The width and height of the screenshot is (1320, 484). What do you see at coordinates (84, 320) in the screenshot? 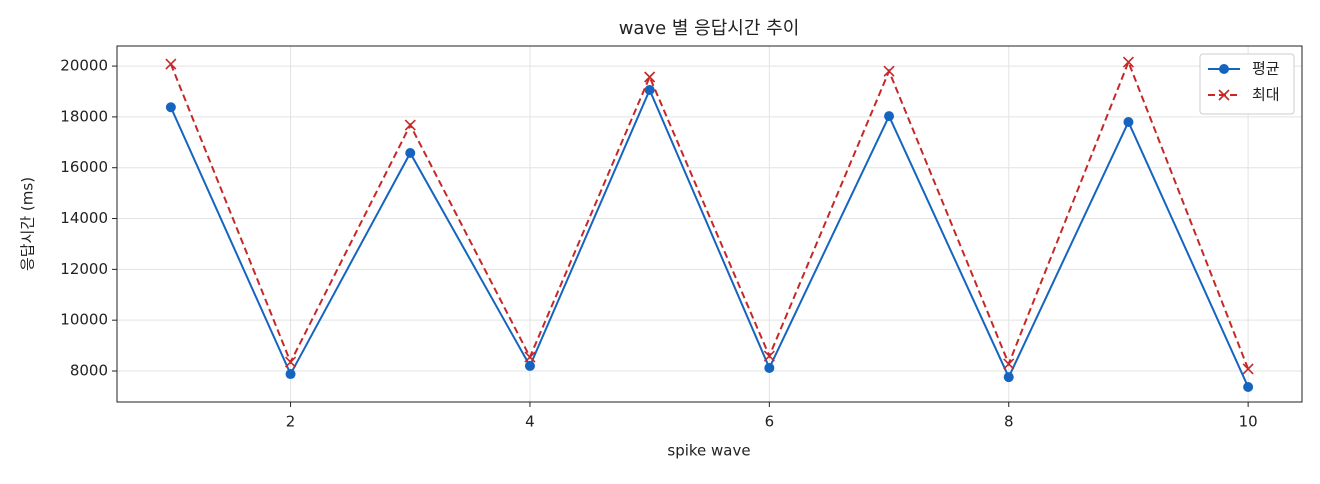
I see `y-tick-label: 10000` at bounding box center [84, 320].